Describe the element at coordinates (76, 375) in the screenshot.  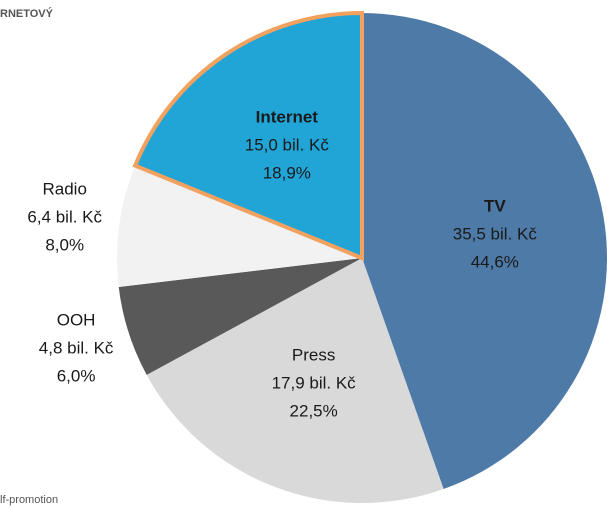
I see `percent-label: 6,0%` at that location.